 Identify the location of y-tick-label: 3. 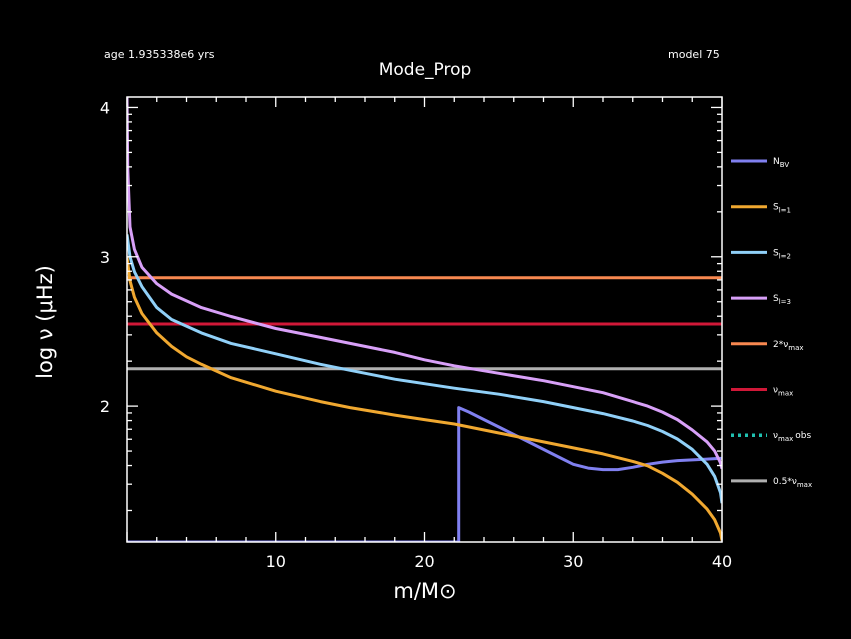
(105, 257).